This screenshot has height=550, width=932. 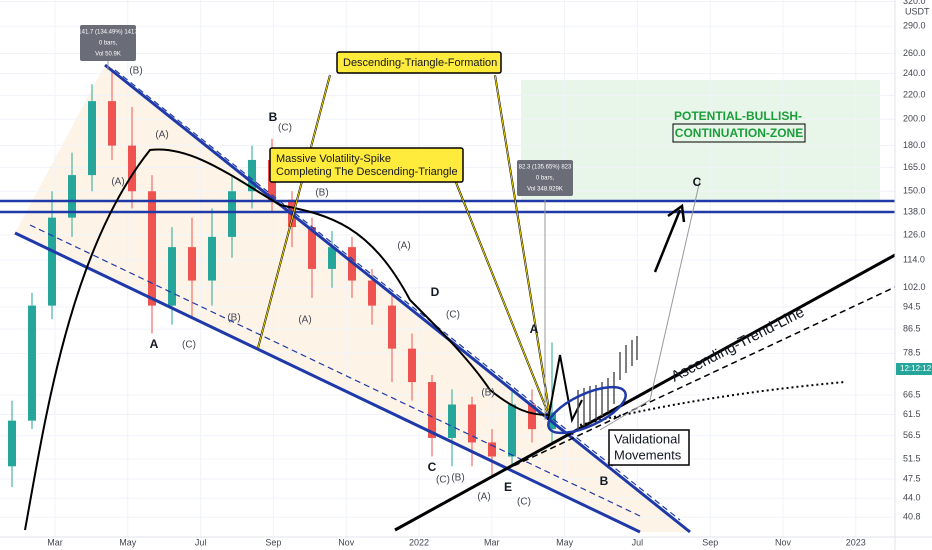 I want to click on axis-unit: USDT, so click(x=917, y=11).